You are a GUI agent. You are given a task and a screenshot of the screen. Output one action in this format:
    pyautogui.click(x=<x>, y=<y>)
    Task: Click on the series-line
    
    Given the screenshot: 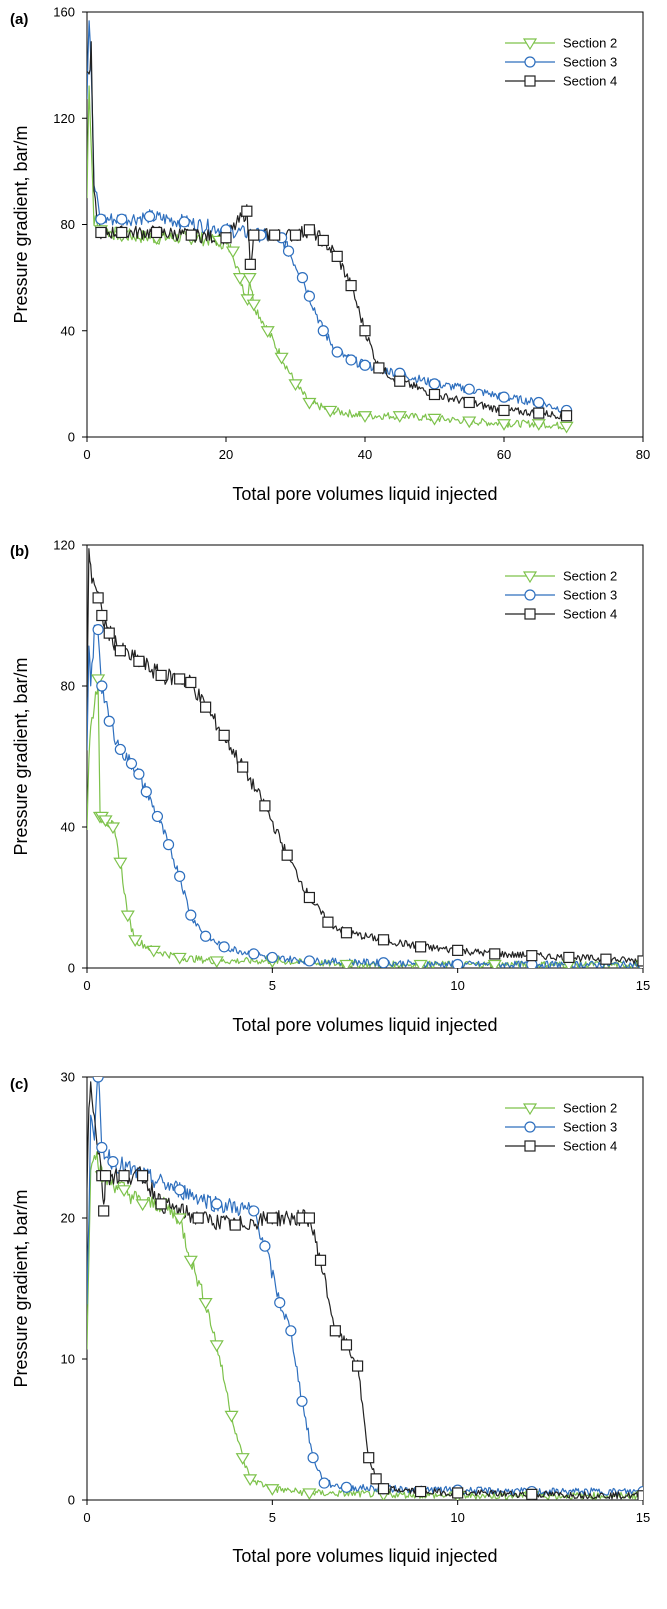 What is the action you would take?
    pyautogui.click(x=365, y=826)
    